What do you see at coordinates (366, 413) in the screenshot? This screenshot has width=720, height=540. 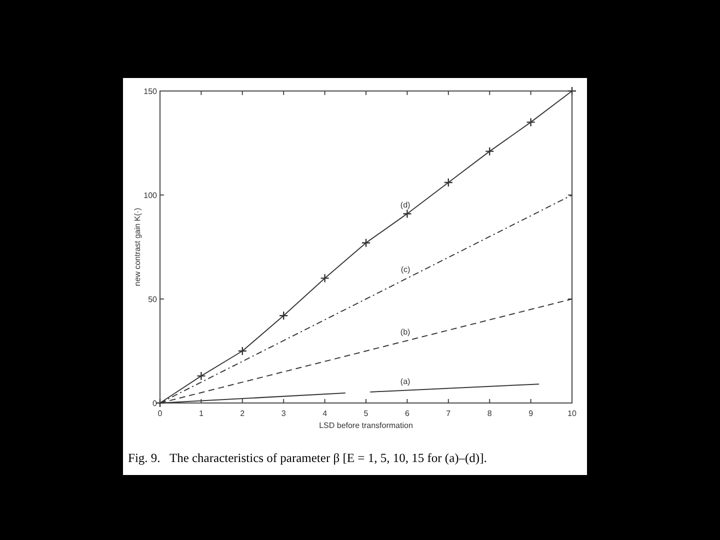 I see `x-tick-label: 5` at bounding box center [366, 413].